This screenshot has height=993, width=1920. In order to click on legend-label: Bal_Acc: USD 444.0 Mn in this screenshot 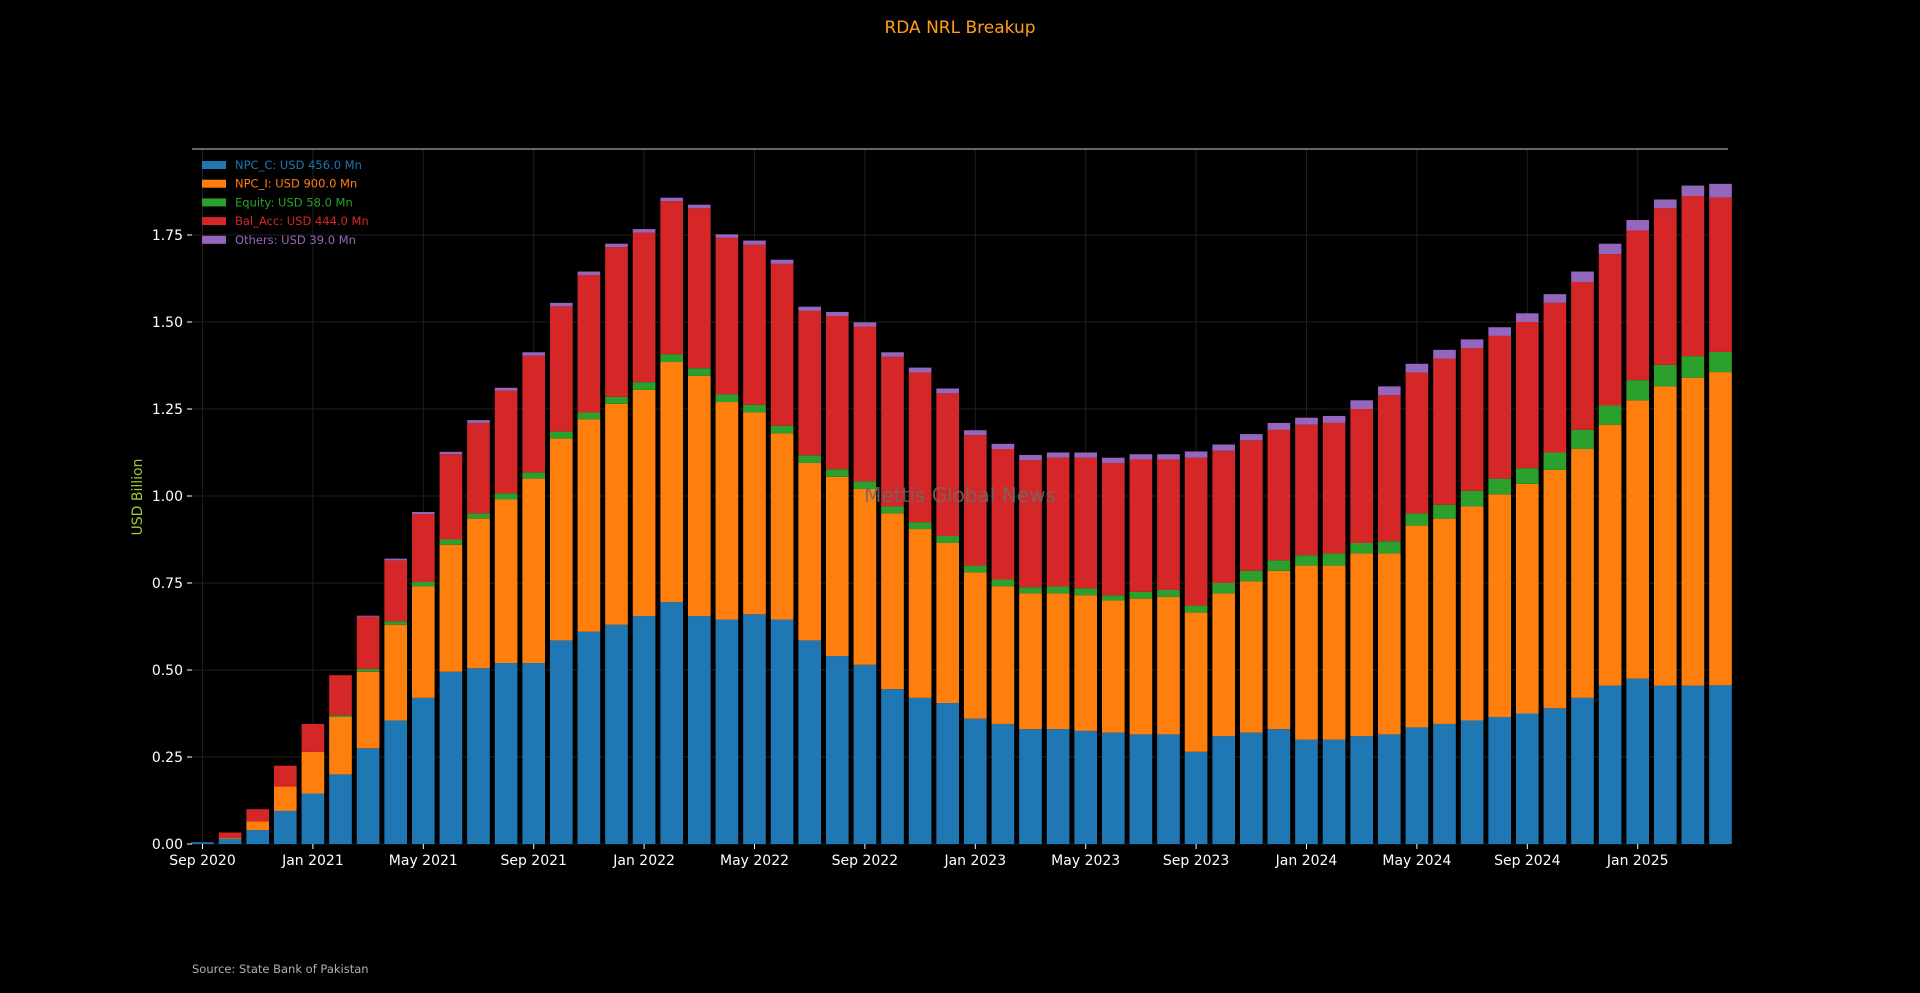, I will do `click(302, 221)`.